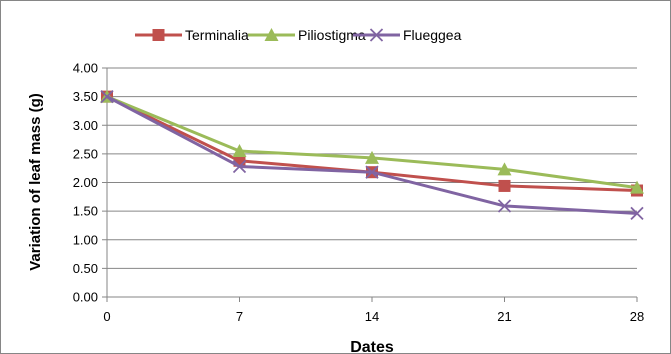 The image size is (671, 354). Describe the element at coordinates (637, 316) in the screenshot. I see `x-tick-label: 28` at that location.